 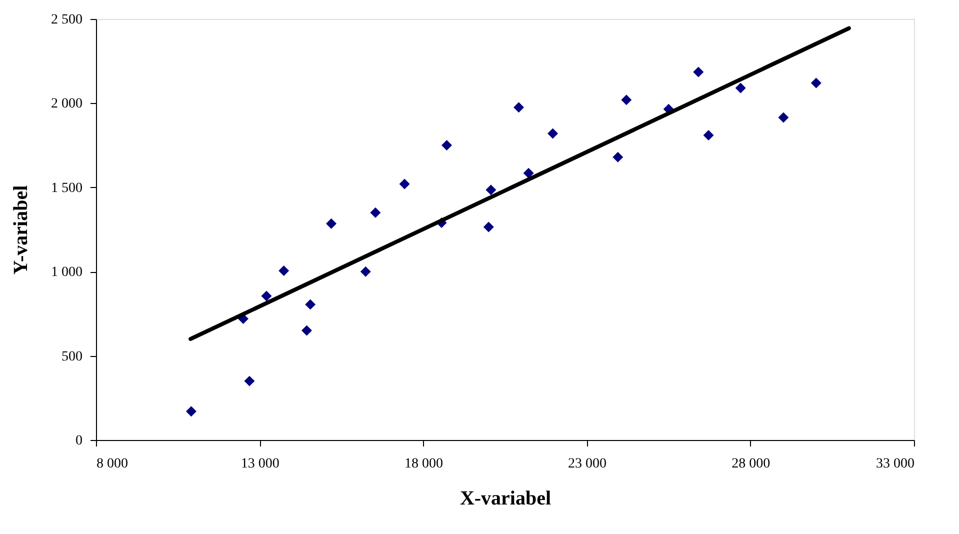 I want to click on x-tick-label: 18 000, so click(x=423, y=464).